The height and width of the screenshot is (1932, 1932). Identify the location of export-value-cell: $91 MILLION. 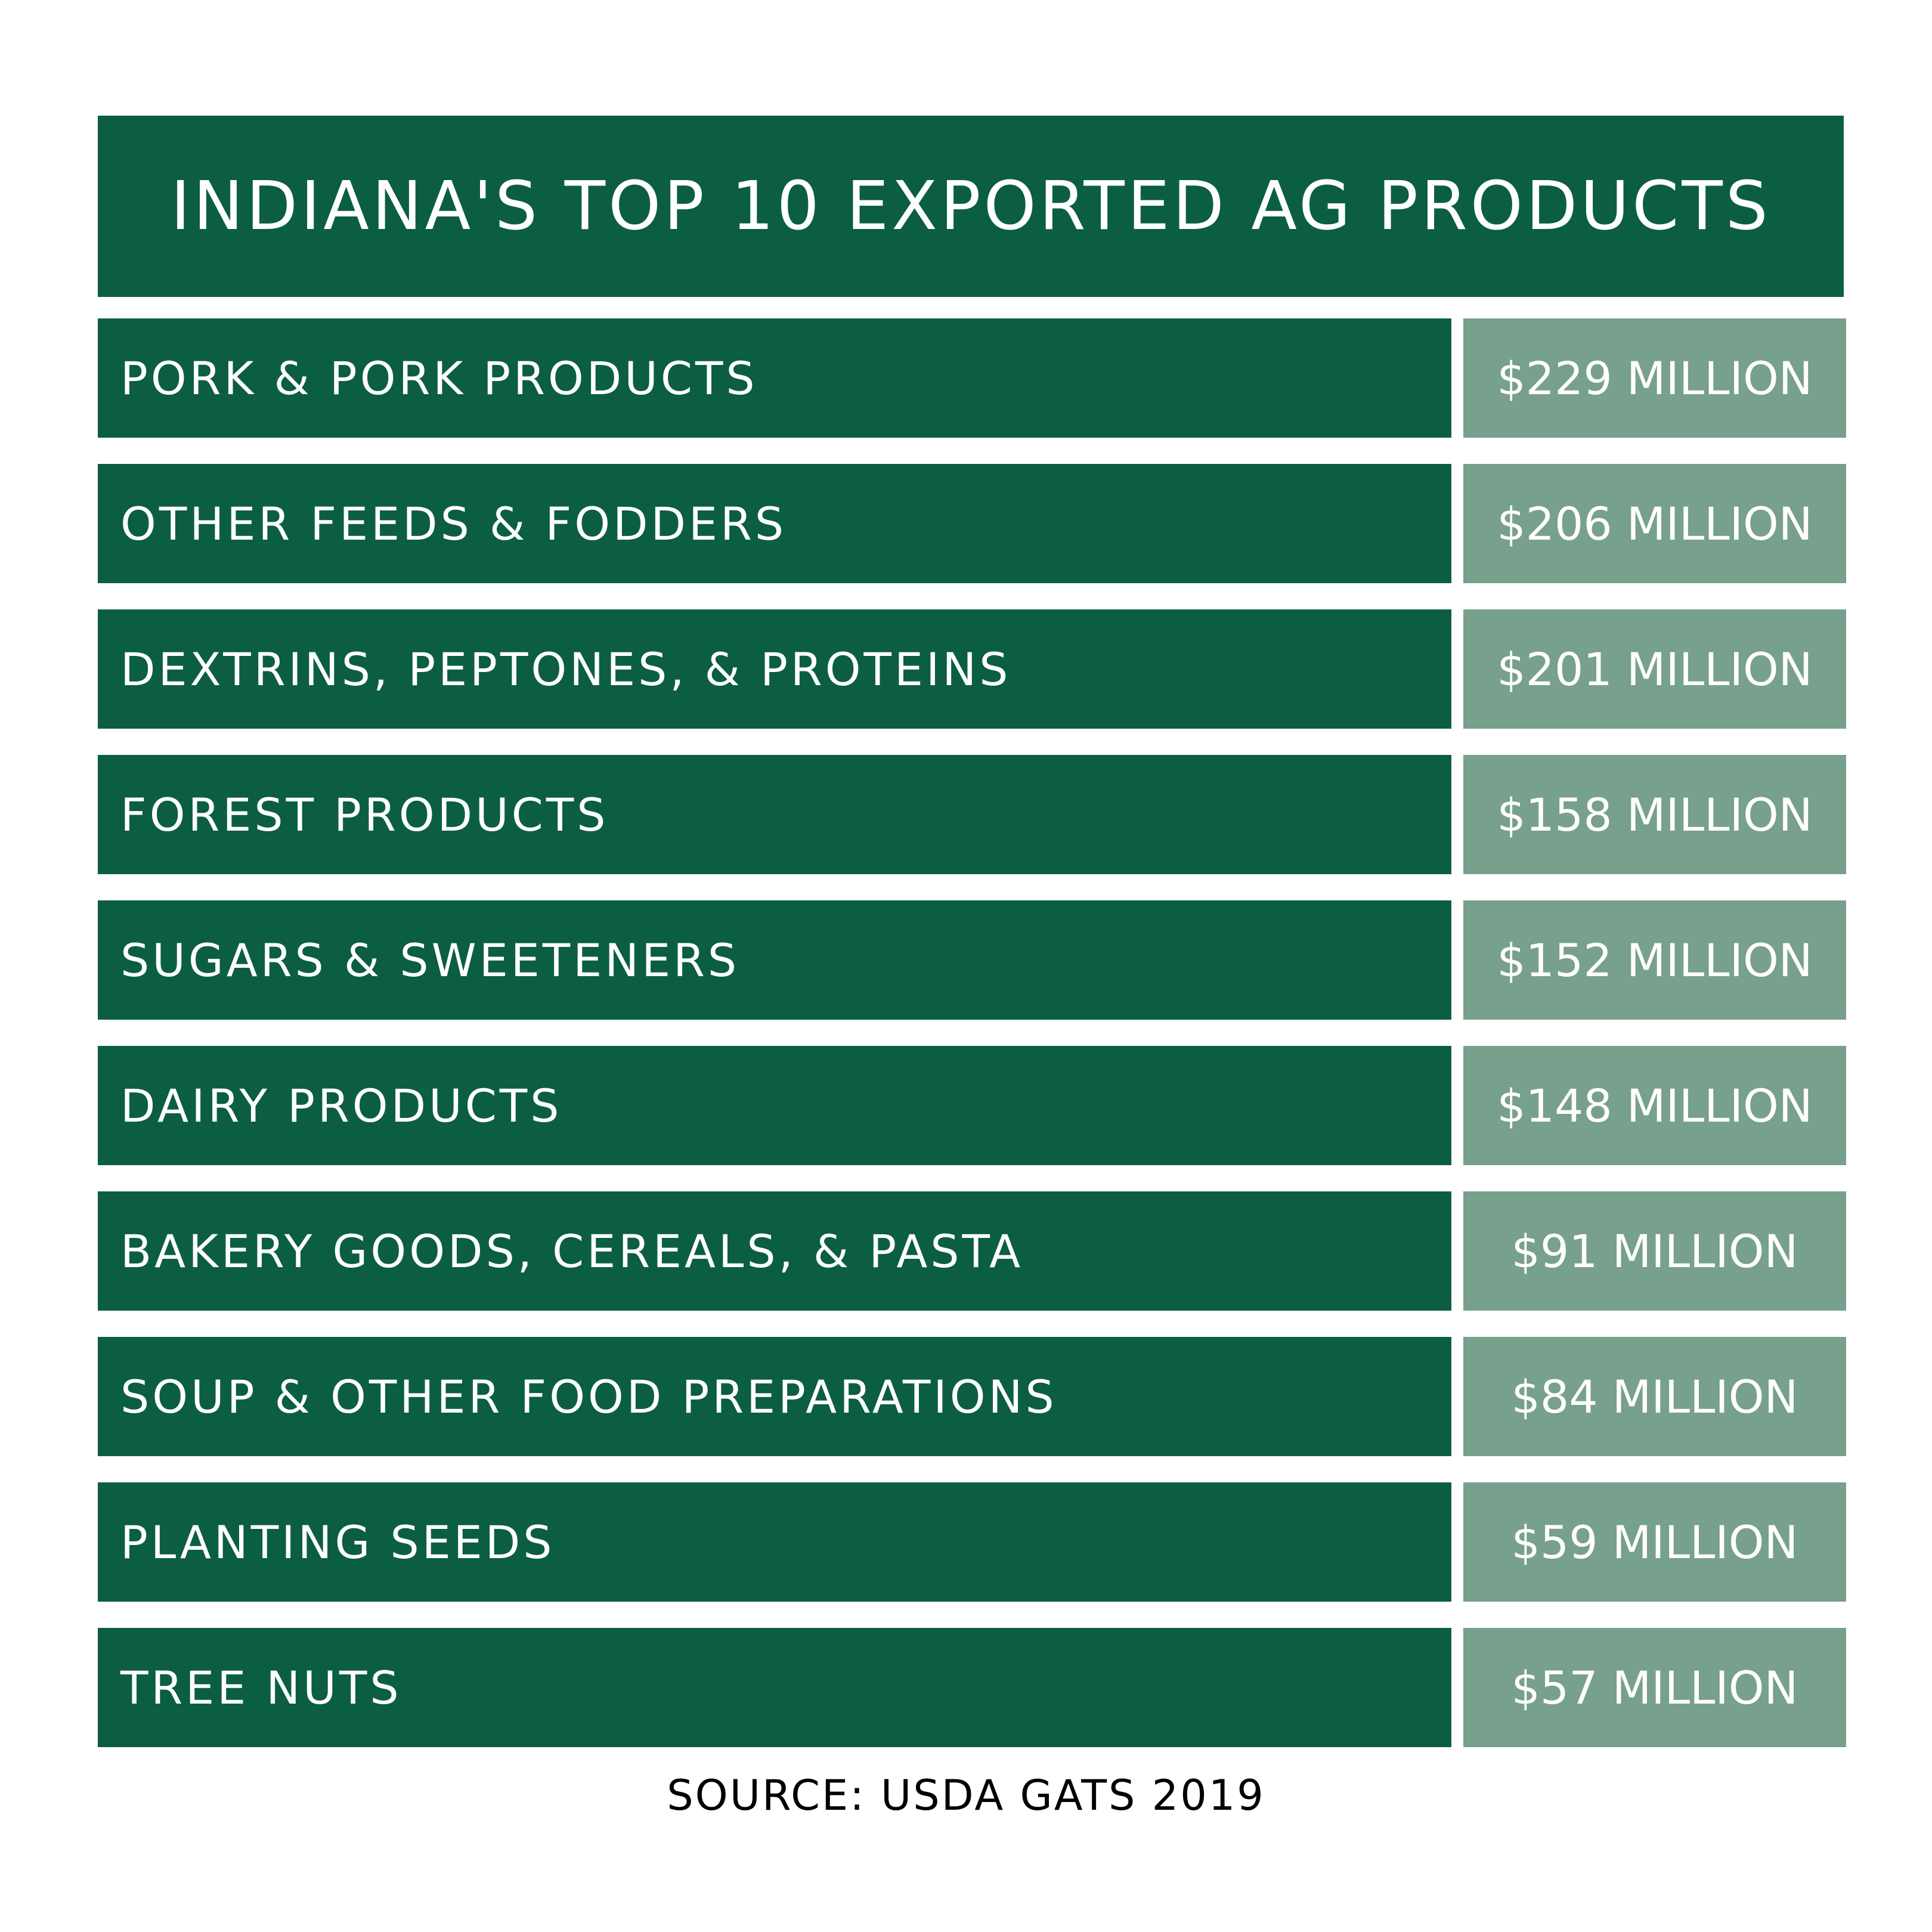
(1655, 1251).